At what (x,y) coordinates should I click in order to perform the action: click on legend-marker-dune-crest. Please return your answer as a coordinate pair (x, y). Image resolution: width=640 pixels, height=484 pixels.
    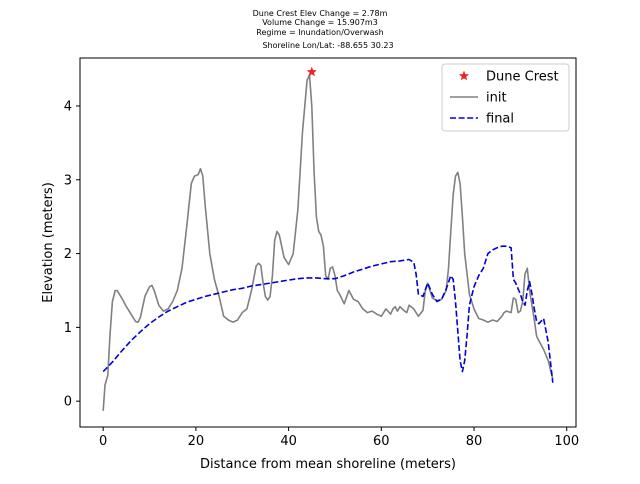
    Looking at the image, I should click on (464, 75).